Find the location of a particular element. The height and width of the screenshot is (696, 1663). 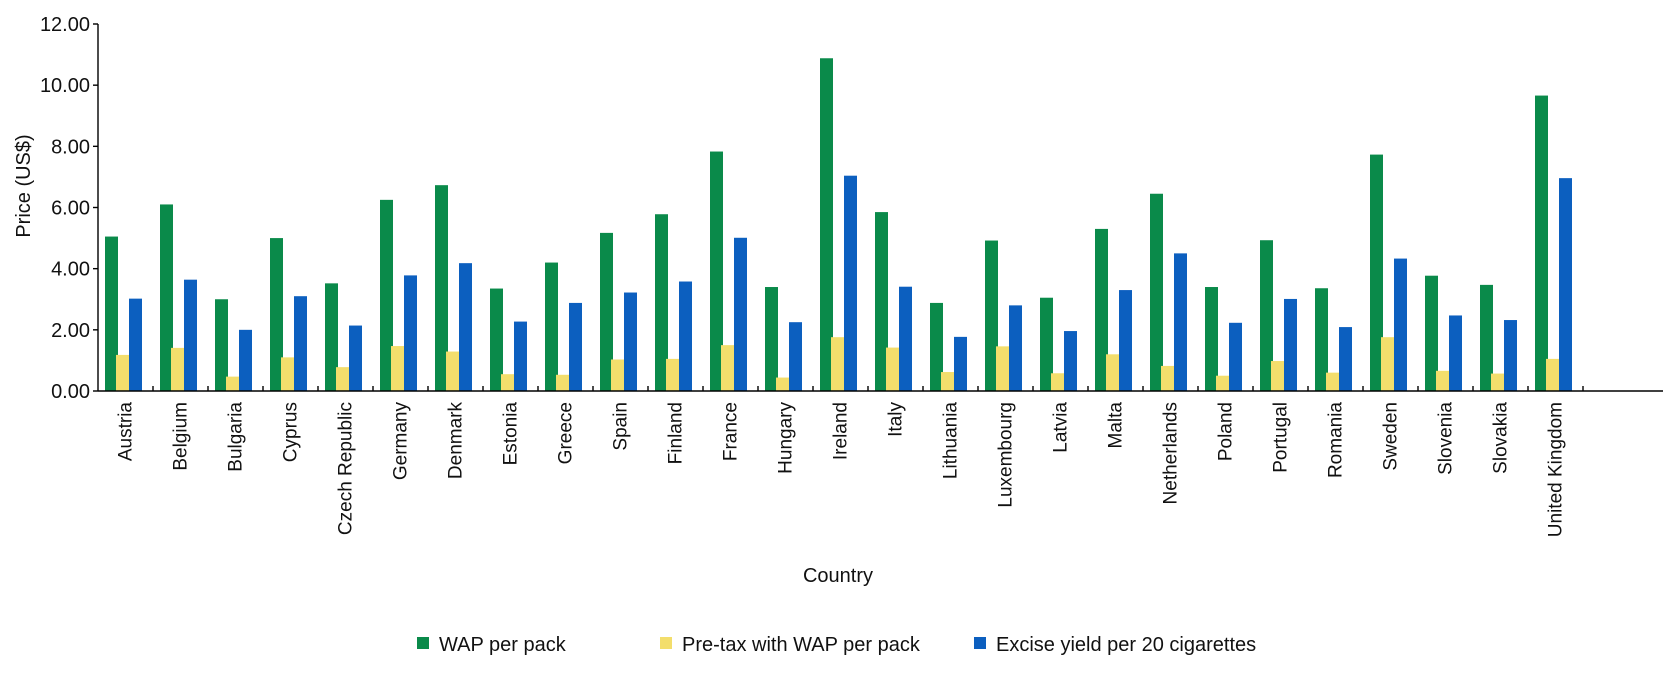

bar-excise-yield-per-20-cigarettes-bulgaria is located at coordinates (245, 360).